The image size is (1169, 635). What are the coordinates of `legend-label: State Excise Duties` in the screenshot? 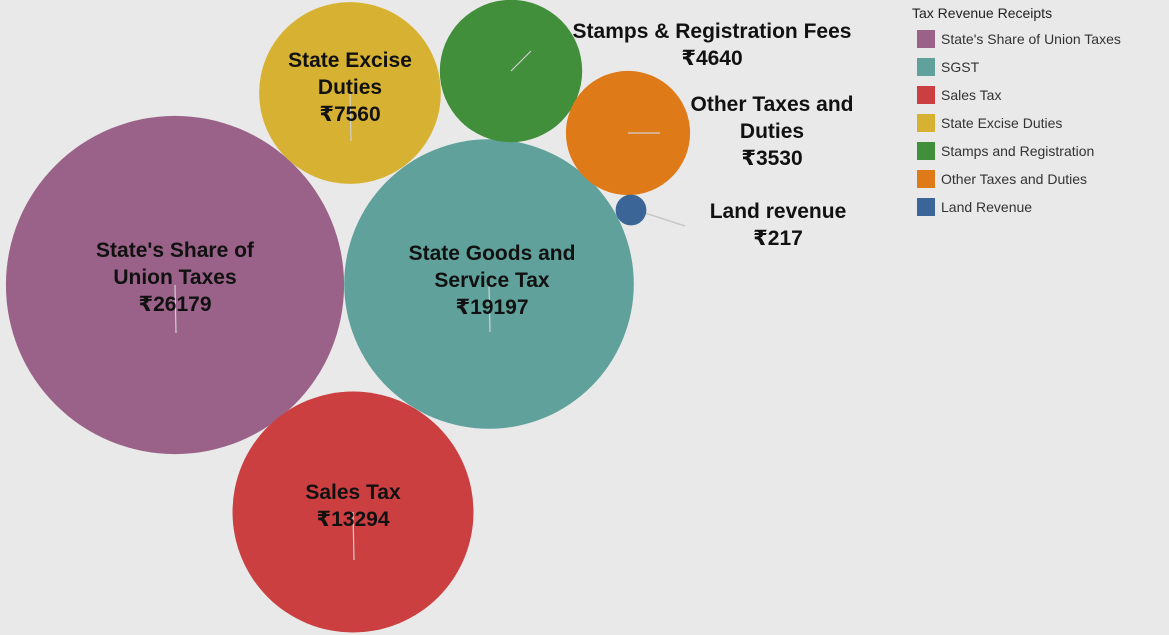 It's located at (1002, 123).